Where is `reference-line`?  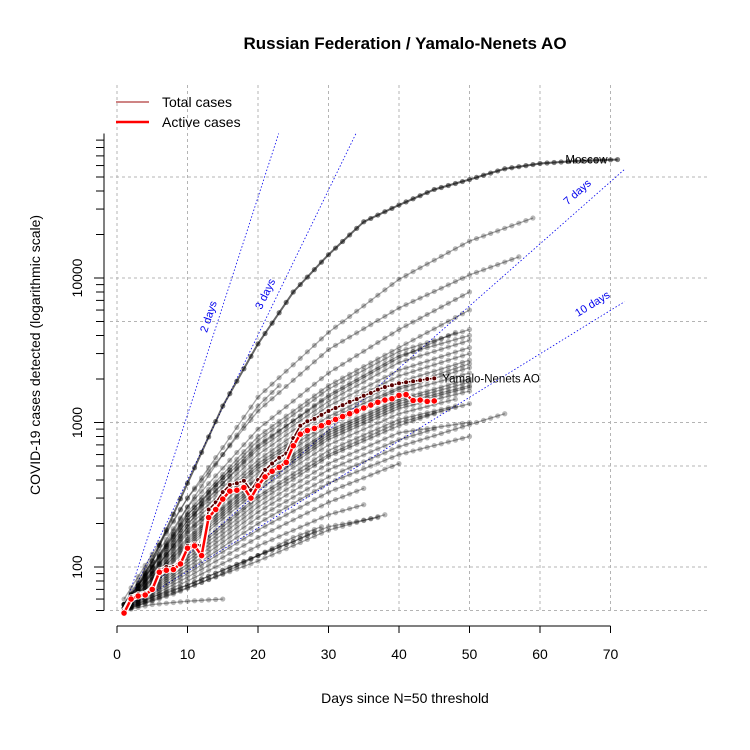
reference-line is located at coordinates (201, 372).